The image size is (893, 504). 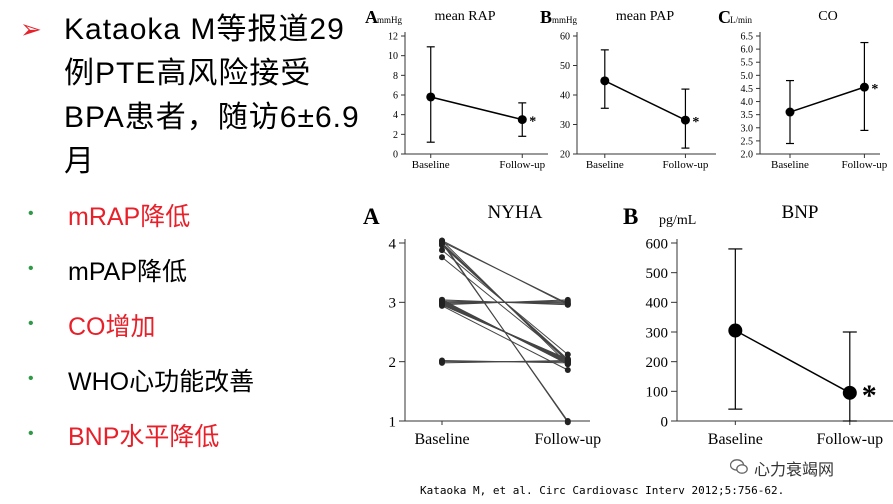 I want to click on y-tick-label: 400, so click(x=657, y=304).